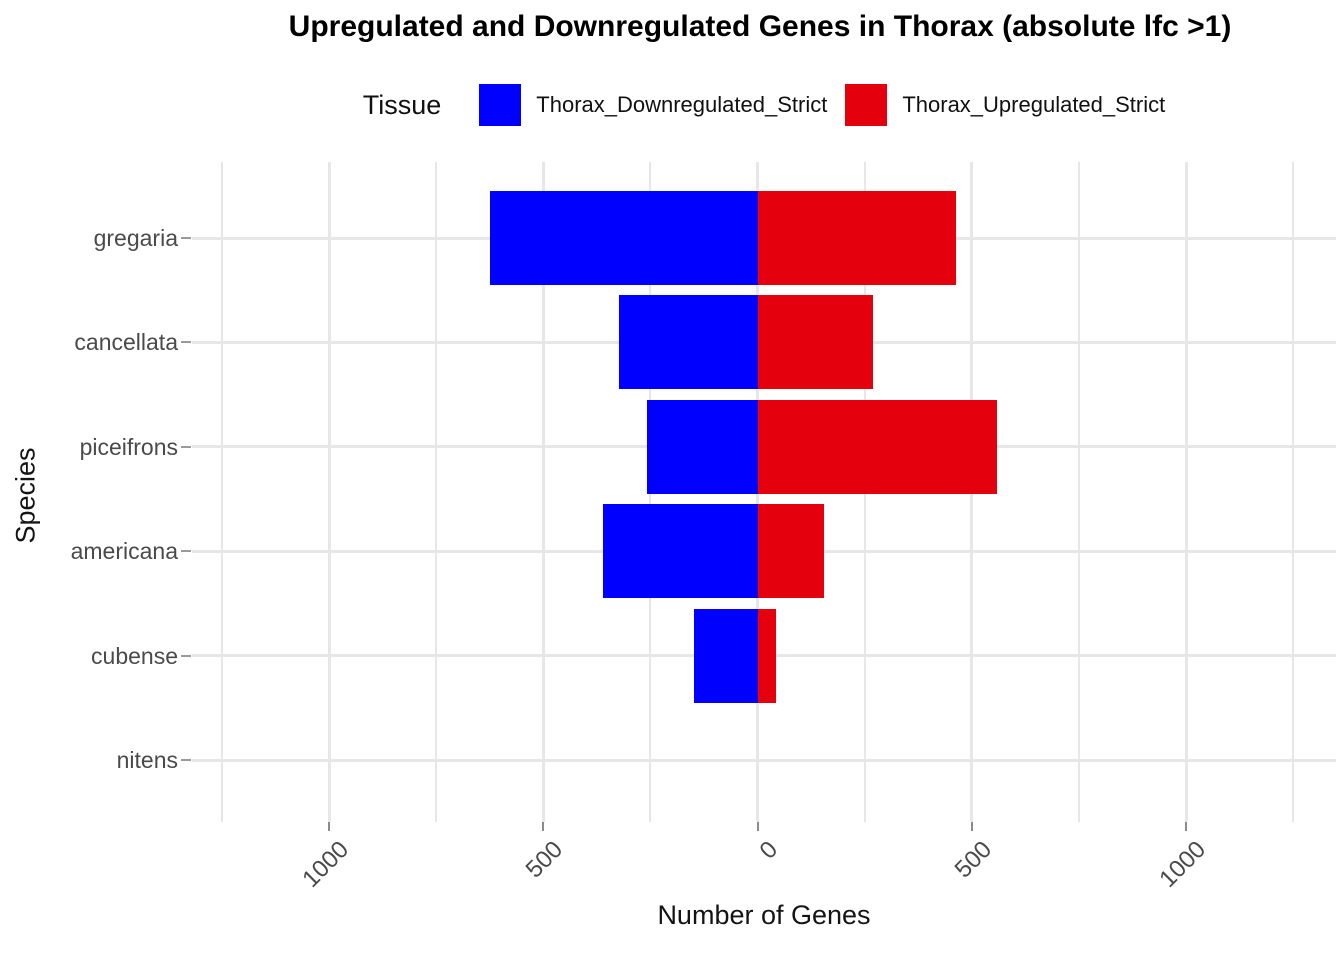 This screenshot has width=1344, height=960. Describe the element at coordinates (25, 495) in the screenshot. I see `y-axis-title: Species` at that location.